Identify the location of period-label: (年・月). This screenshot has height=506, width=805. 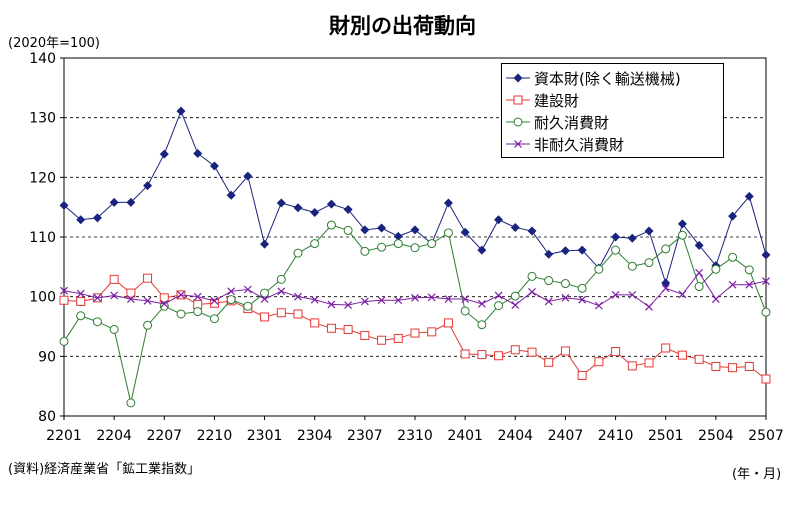
(757, 474).